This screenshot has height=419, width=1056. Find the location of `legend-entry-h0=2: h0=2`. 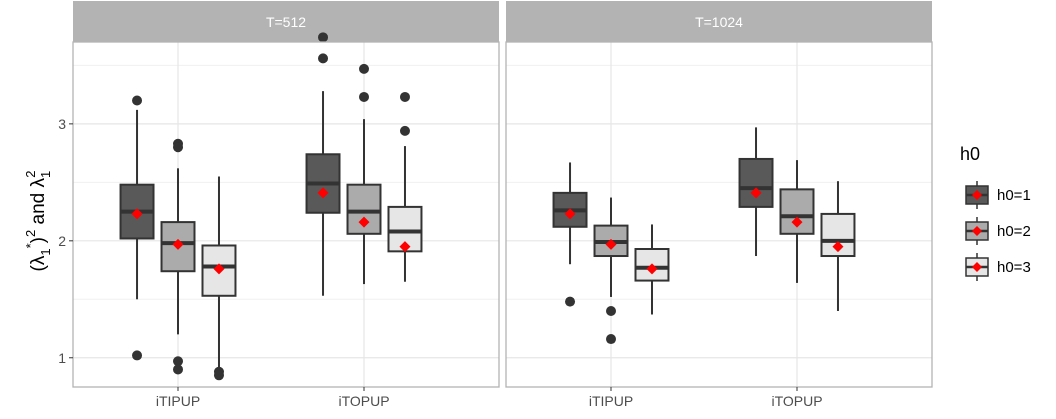

legend-entry-h0=2: h0=2 is located at coordinates (998, 231).